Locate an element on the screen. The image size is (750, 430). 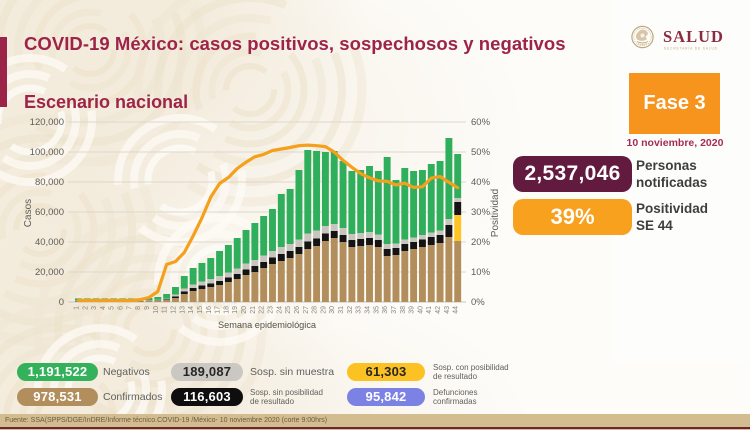
svg-text: 30% is located at coordinates (481, 212).